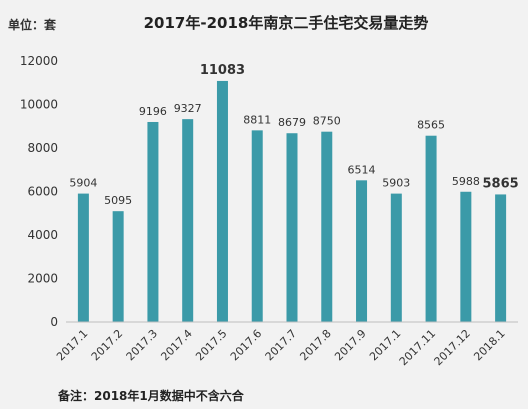 Image resolution: width=528 pixels, height=409 pixels. I want to click on chart-title: 2017年-2018年南京二手住宅交易量走势, so click(286, 23).